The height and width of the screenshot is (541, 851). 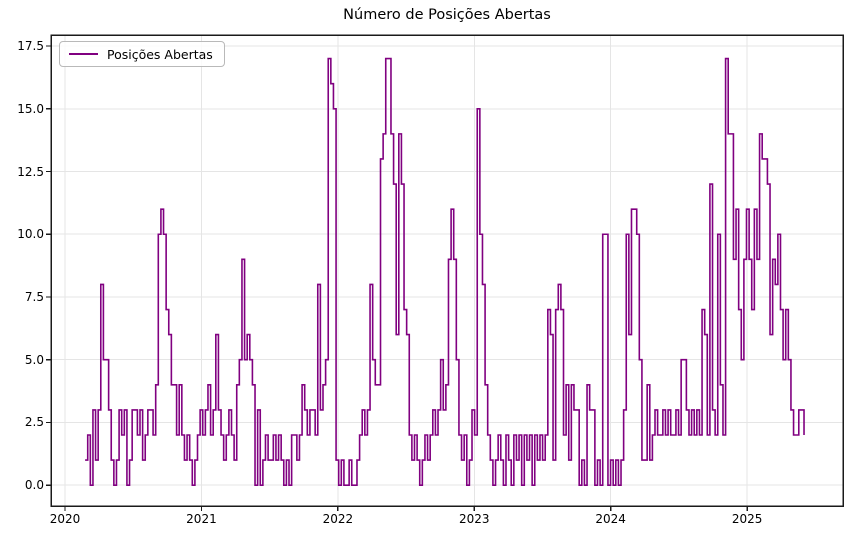 What do you see at coordinates (34, 485) in the screenshot?
I see `y-tick-label: 0.0` at bounding box center [34, 485].